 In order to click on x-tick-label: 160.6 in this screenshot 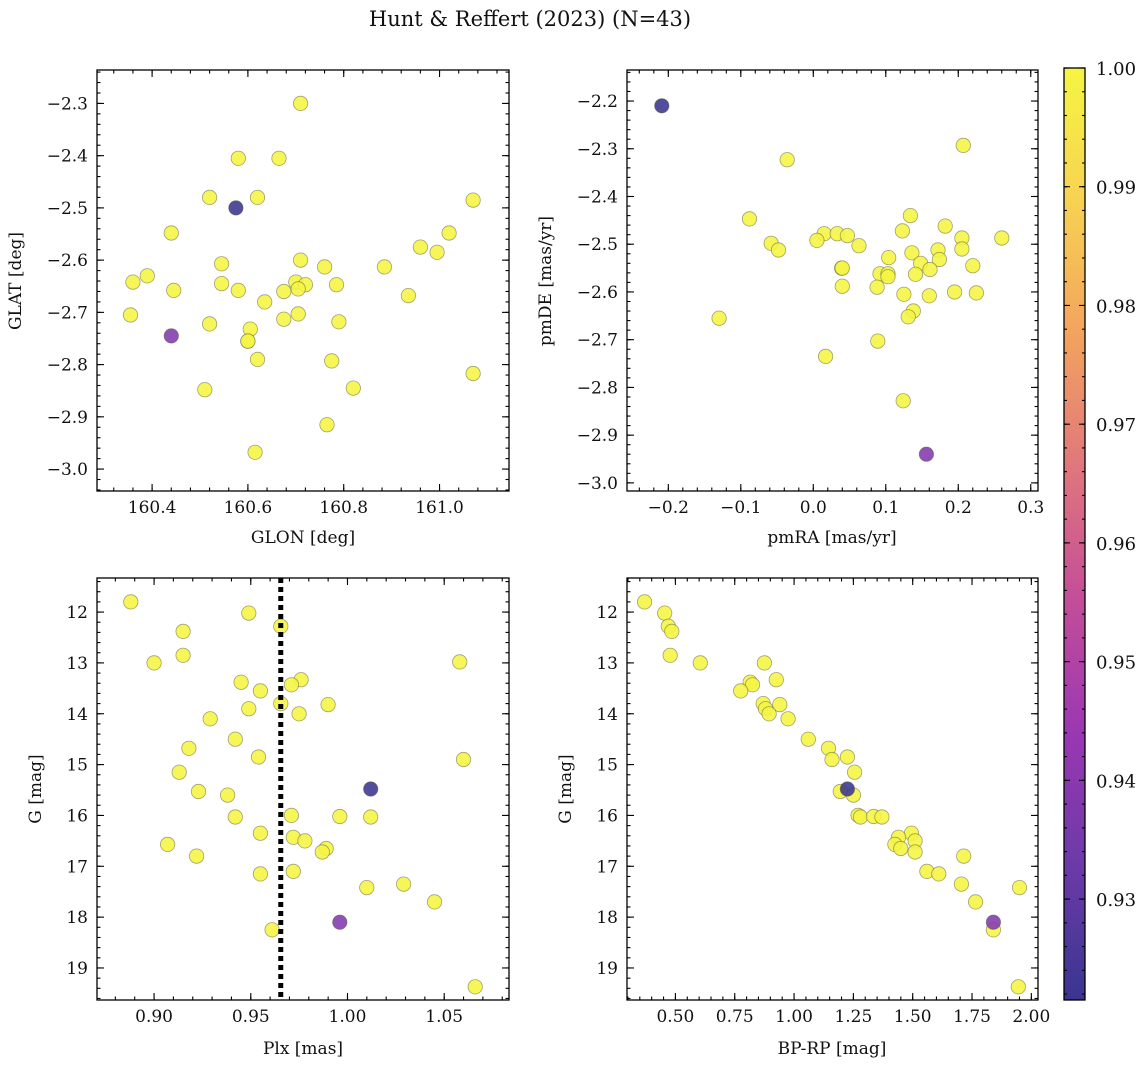, I will do `click(248, 508)`.